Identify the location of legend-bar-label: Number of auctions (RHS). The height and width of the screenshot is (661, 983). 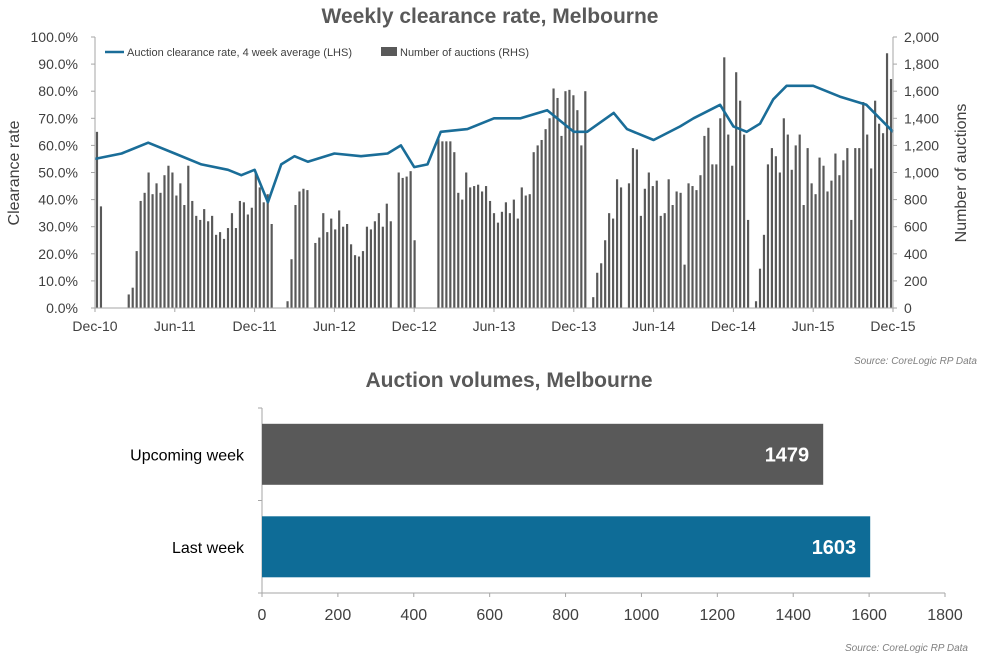
(464, 53).